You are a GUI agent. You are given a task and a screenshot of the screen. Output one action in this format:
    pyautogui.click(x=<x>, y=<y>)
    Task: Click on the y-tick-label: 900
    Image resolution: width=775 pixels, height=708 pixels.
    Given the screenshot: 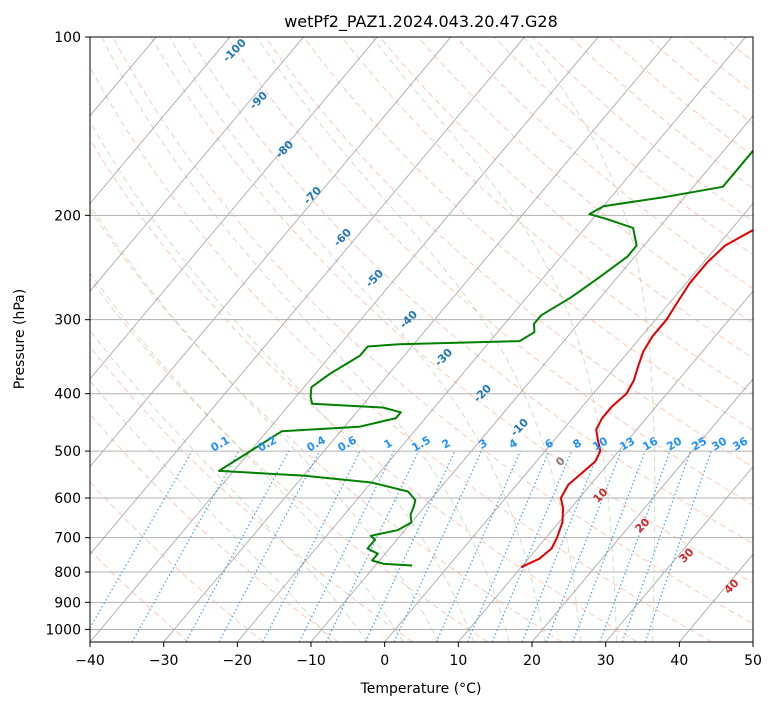 What is the action you would take?
    pyautogui.click(x=67, y=603)
    